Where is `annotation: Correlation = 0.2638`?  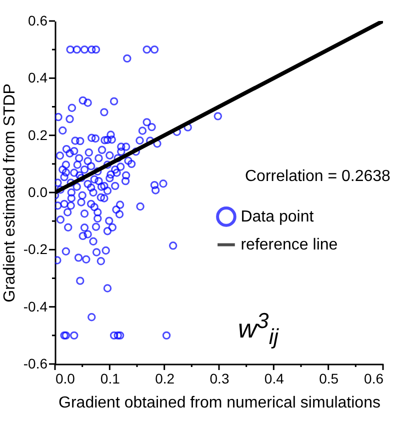
annotation: Correlation = 0.2638 is located at coordinates (317, 177).